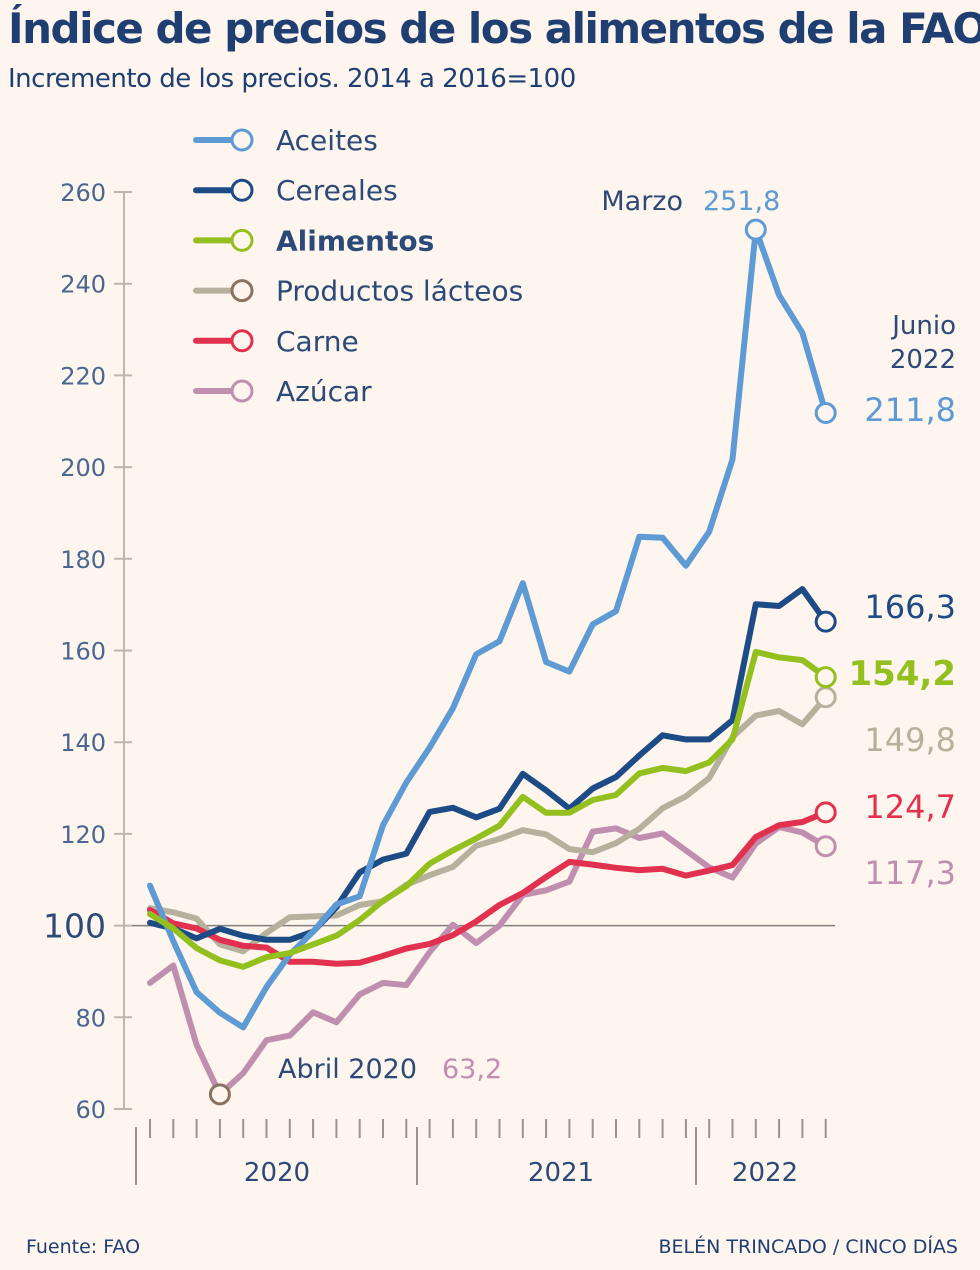 The height and width of the screenshot is (1270, 980). I want to click on legend-marker-alimentos, so click(242, 240).